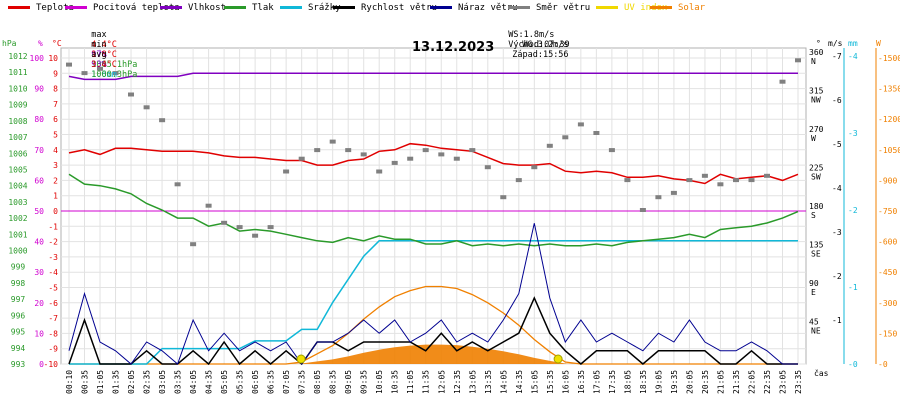 This screenshot has width=900, height=400. Describe the element at coordinates (271, 382) in the screenshot. I see `x-tick-label: 06:35` at that location.